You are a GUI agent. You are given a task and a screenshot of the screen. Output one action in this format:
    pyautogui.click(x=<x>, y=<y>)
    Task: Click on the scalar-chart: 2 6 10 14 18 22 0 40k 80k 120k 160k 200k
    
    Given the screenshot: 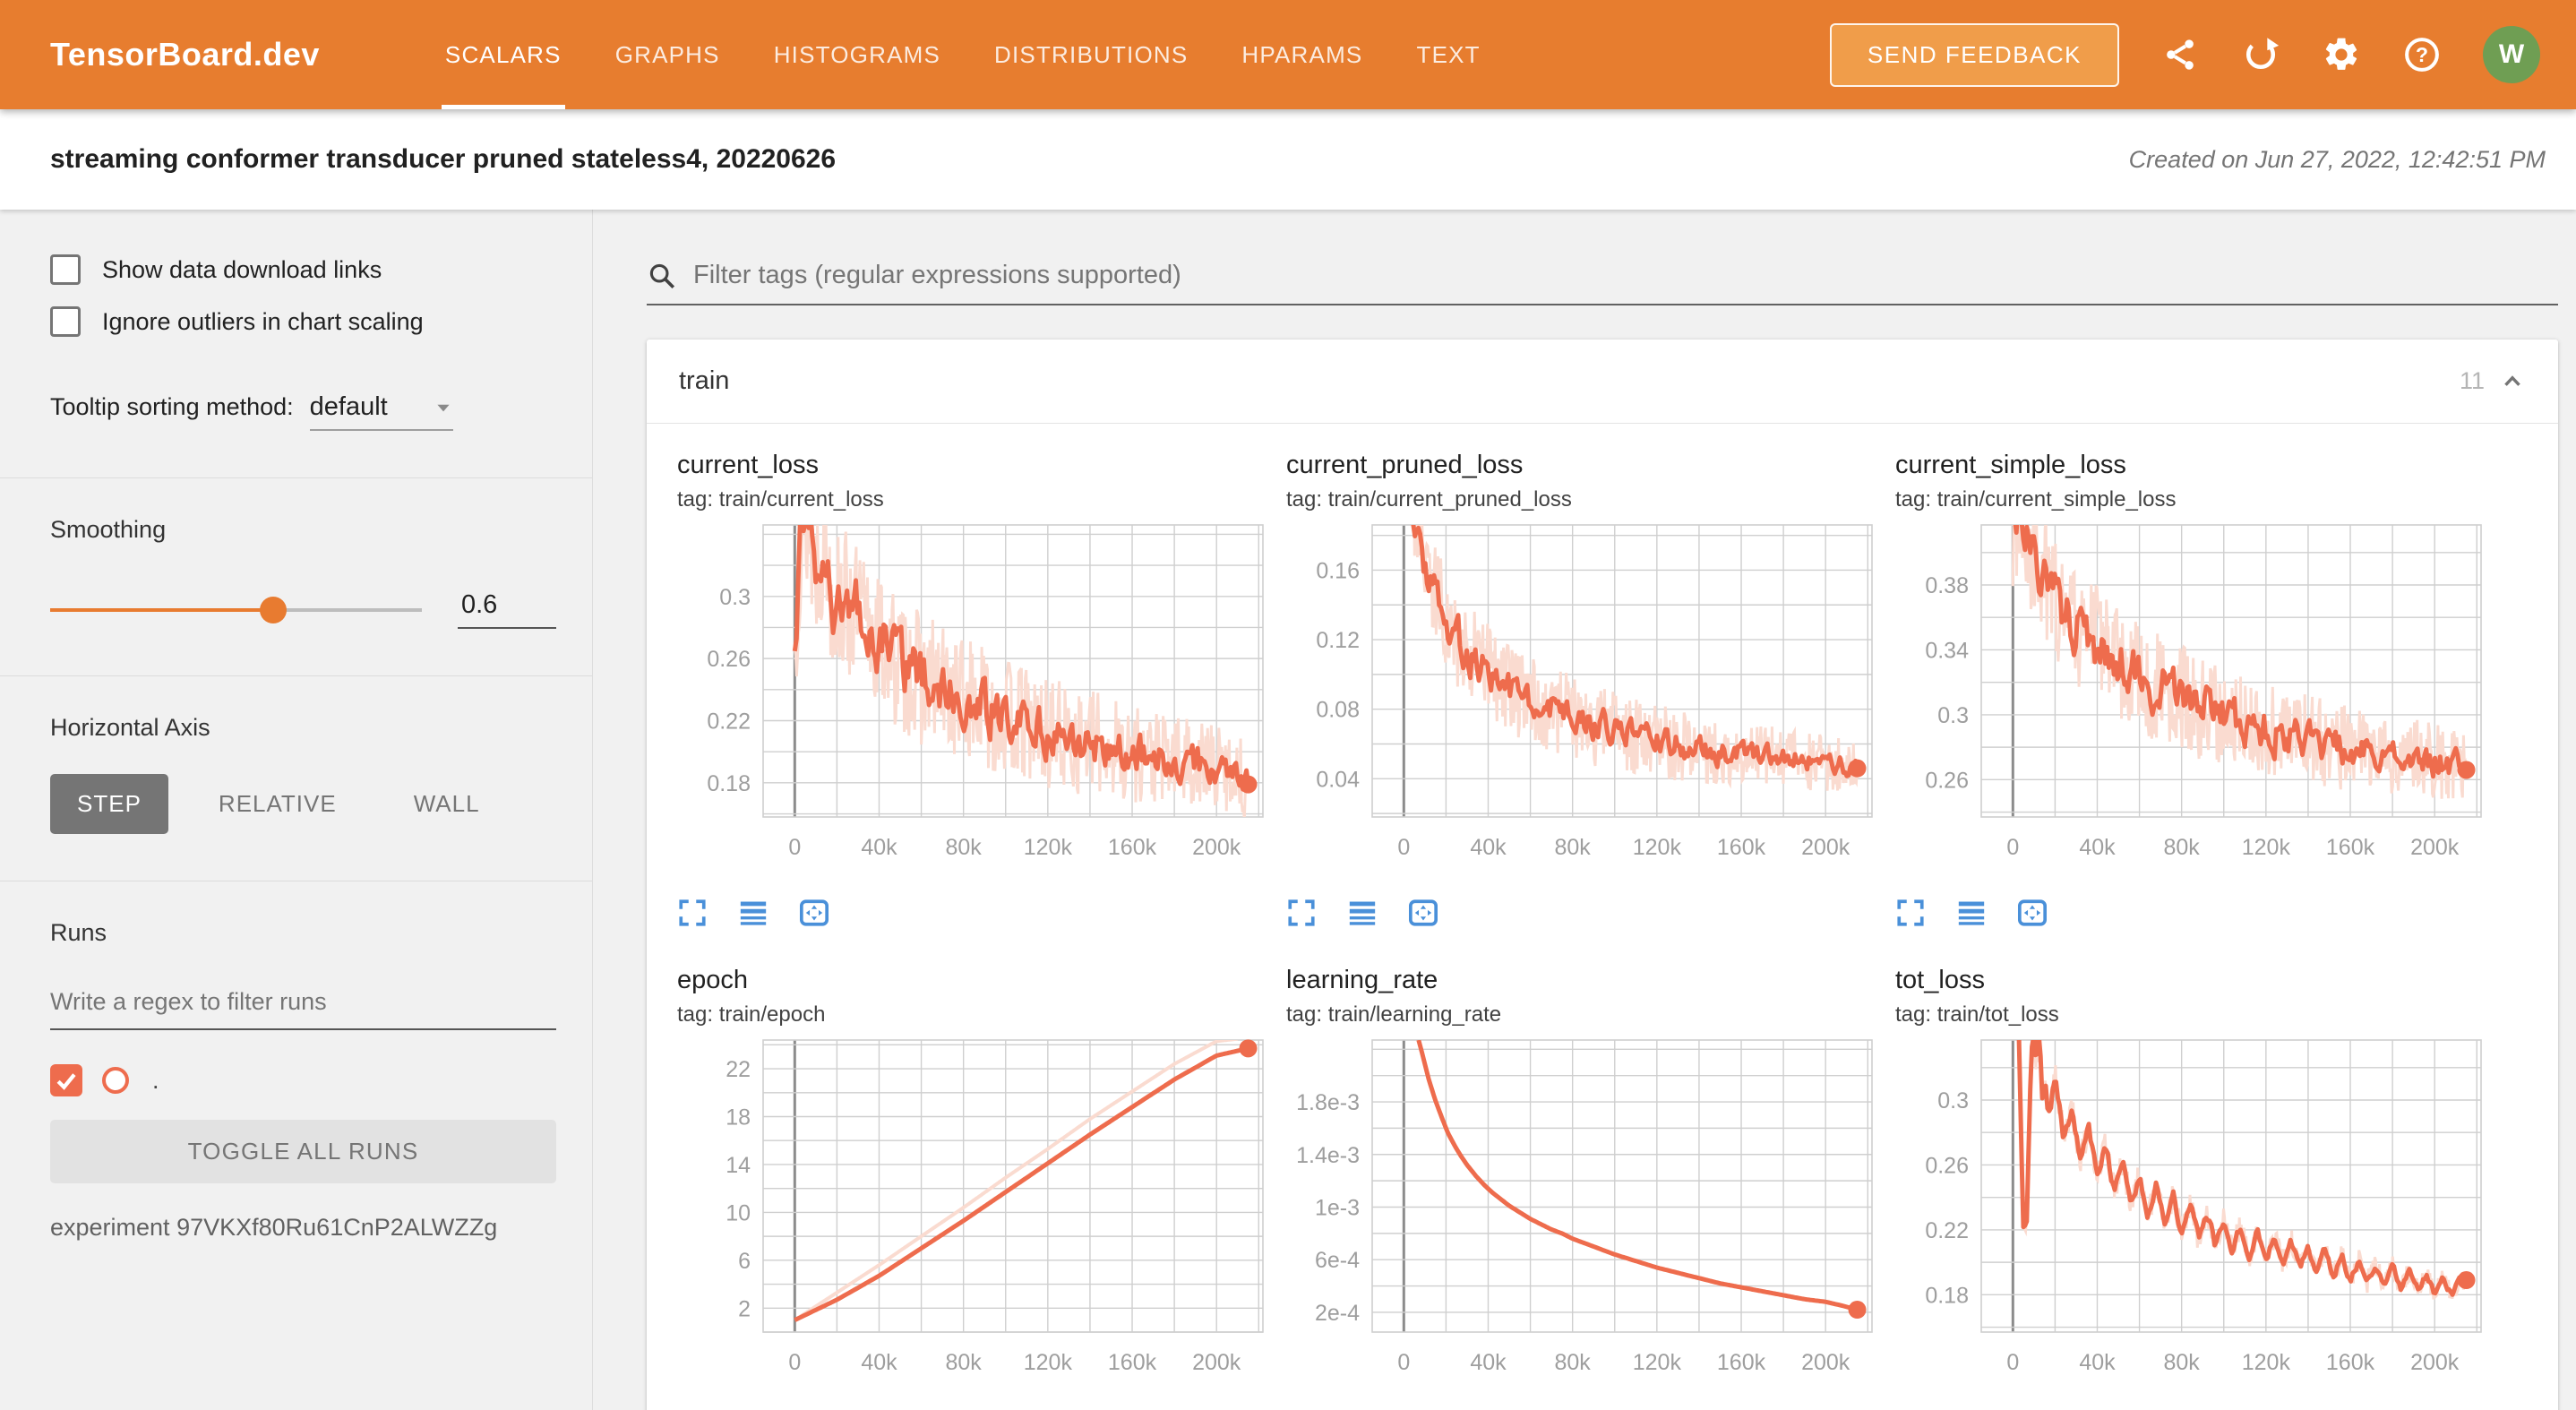 What is the action you would take?
    pyautogui.click(x=973, y=1219)
    